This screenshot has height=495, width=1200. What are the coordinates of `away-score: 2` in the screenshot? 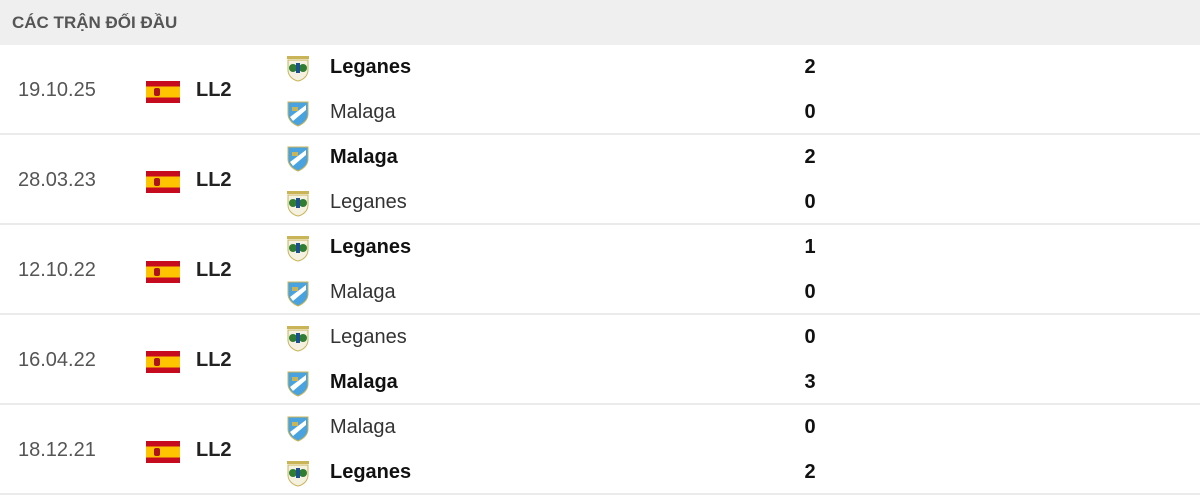 It's located at (810, 472).